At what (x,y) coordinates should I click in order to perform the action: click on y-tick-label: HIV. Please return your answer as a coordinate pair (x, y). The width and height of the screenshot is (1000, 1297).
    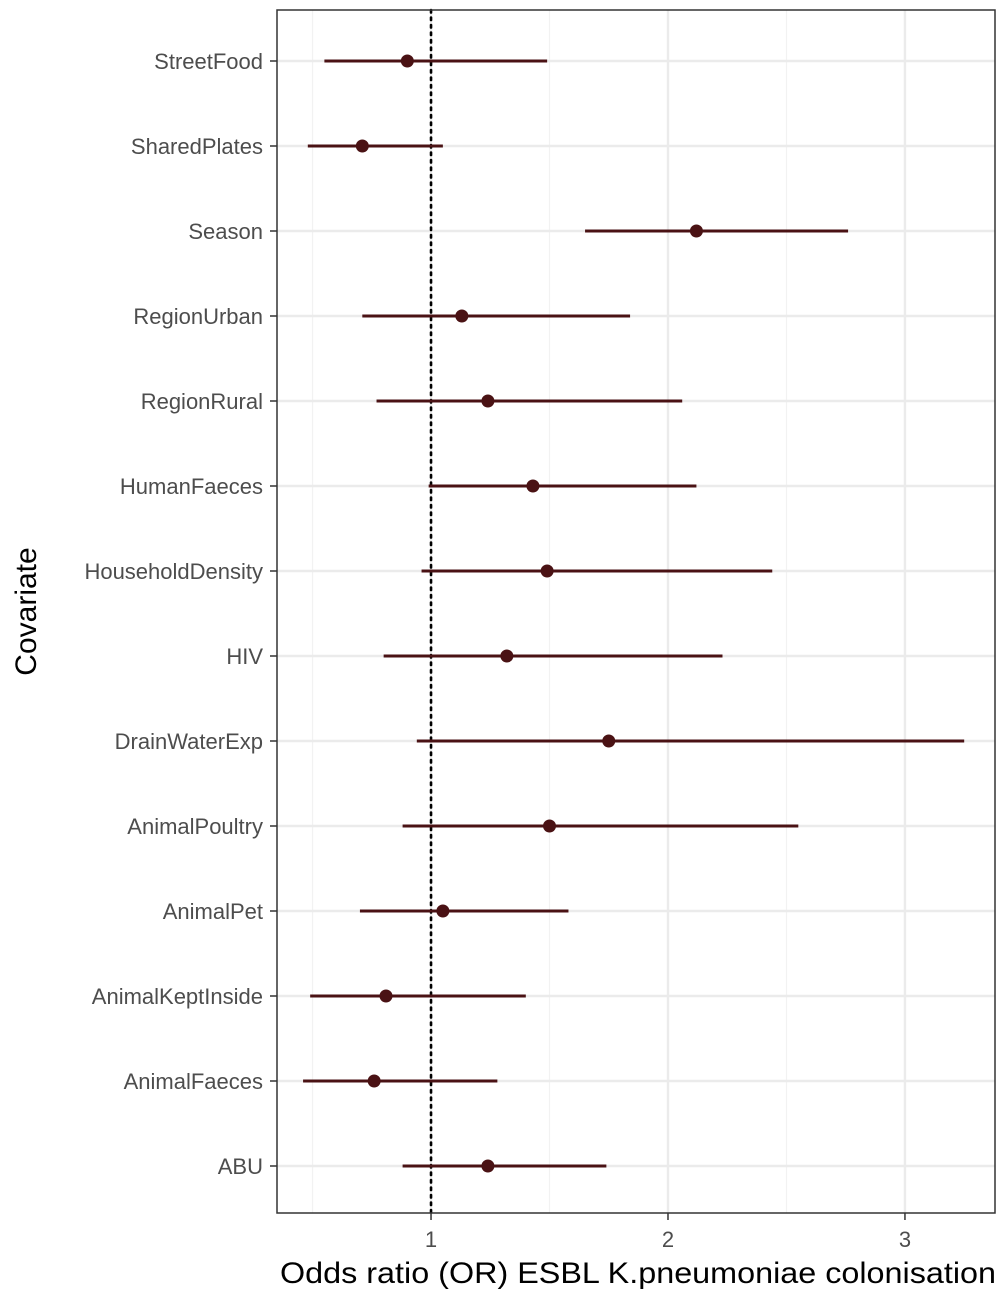
    Looking at the image, I should click on (244, 656).